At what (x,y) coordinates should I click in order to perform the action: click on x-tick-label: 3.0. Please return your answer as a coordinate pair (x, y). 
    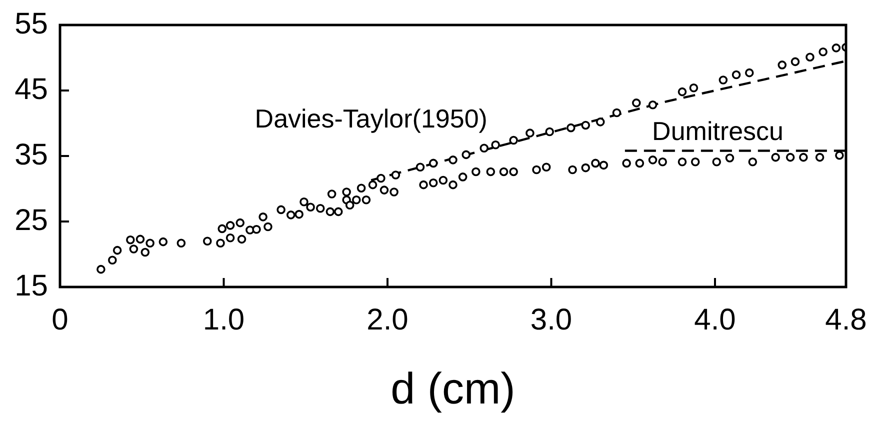
    Looking at the image, I should click on (551, 319).